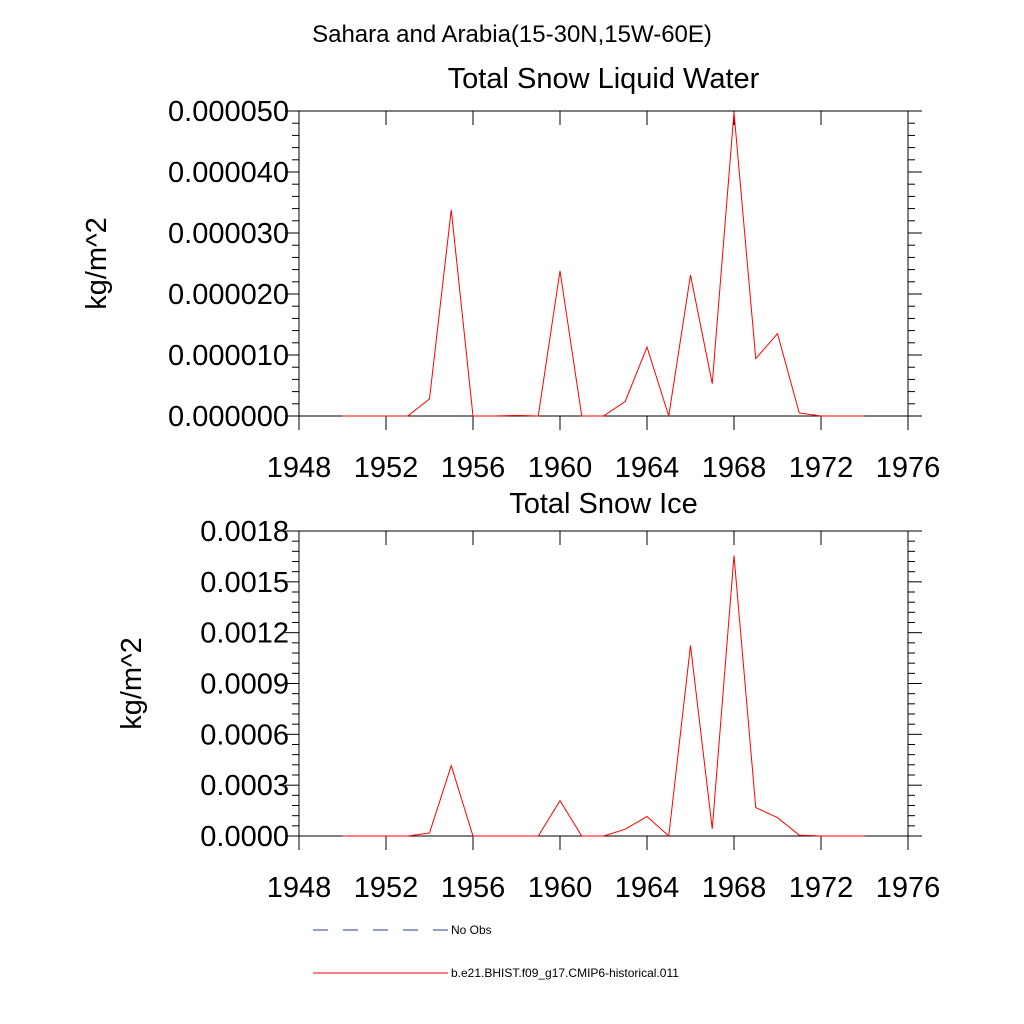 This screenshot has width=1024, height=1024. What do you see at coordinates (228, 234) in the screenshot?
I see `y-tick-label: 0.000030` at bounding box center [228, 234].